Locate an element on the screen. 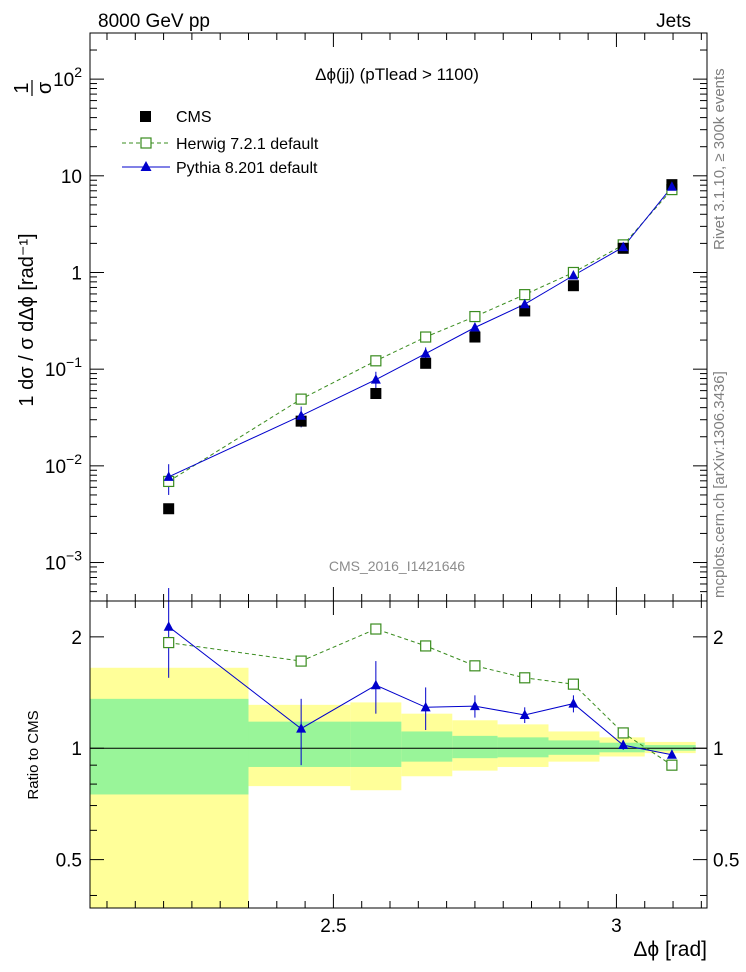  header-right: Jets is located at coordinates (673, 21).